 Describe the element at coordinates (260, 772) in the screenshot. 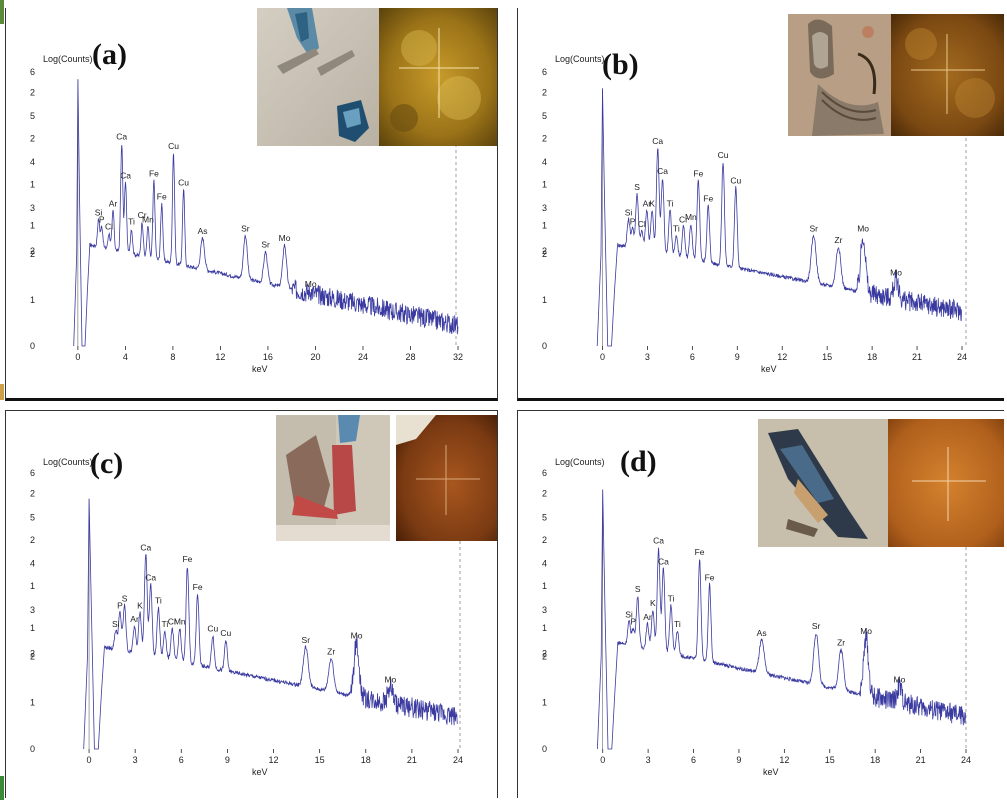

I see `x-axis-title: keV` at that location.